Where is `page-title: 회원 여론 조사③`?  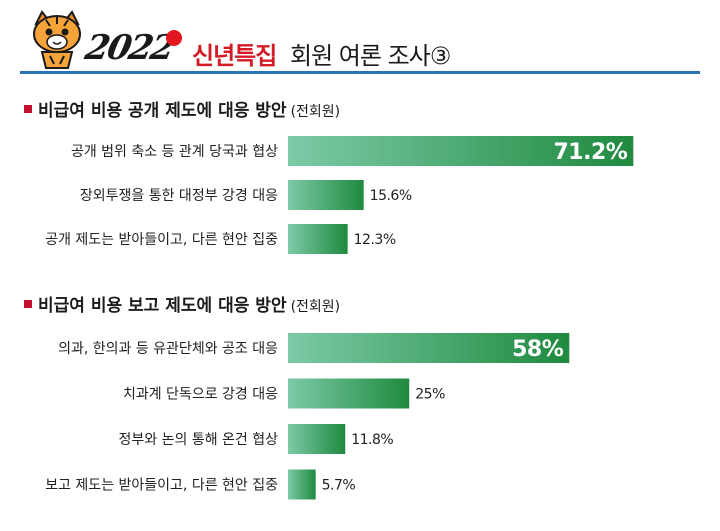
page-title: 회원 여론 조사③ is located at coordinates (370, 56).